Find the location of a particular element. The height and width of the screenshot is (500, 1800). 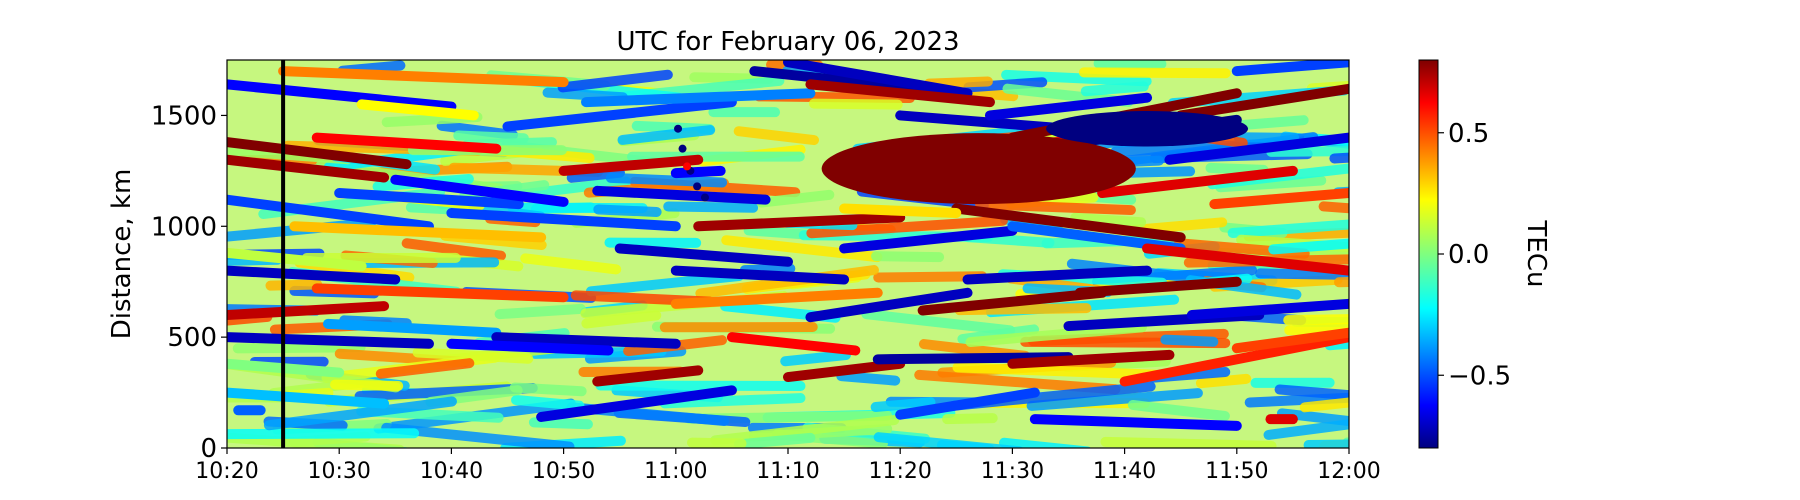

y-tick-label: 1000 is located at coordinates (184, 227).